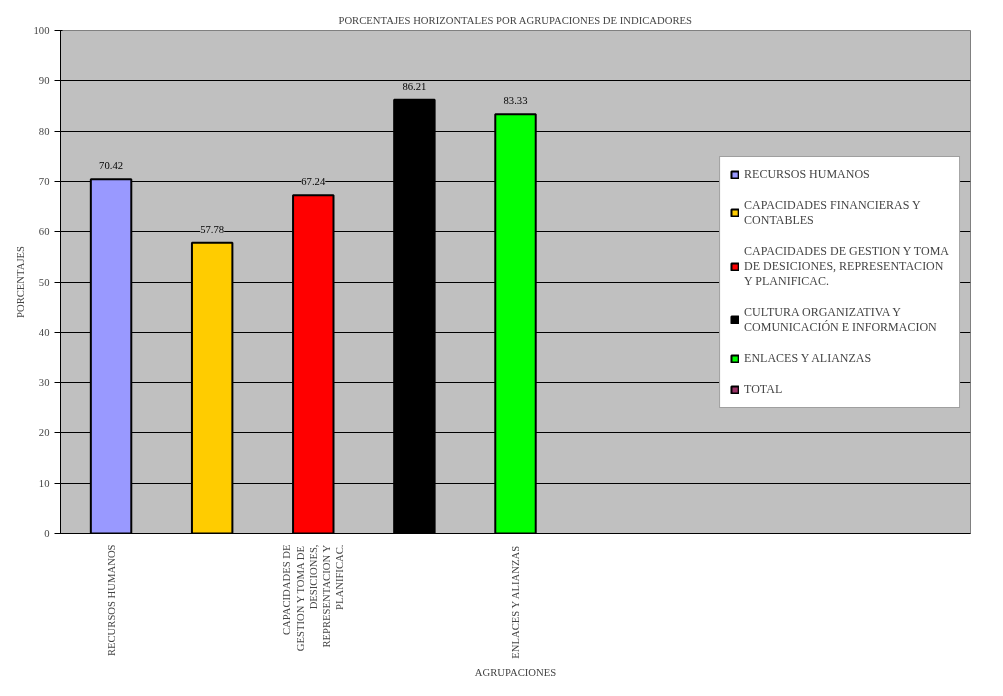 The height and width of the screenshot is (696, 1003). Describe the element at coordinates (212, 229) in the screenshot. I see `data-label: 57.78` at that location.